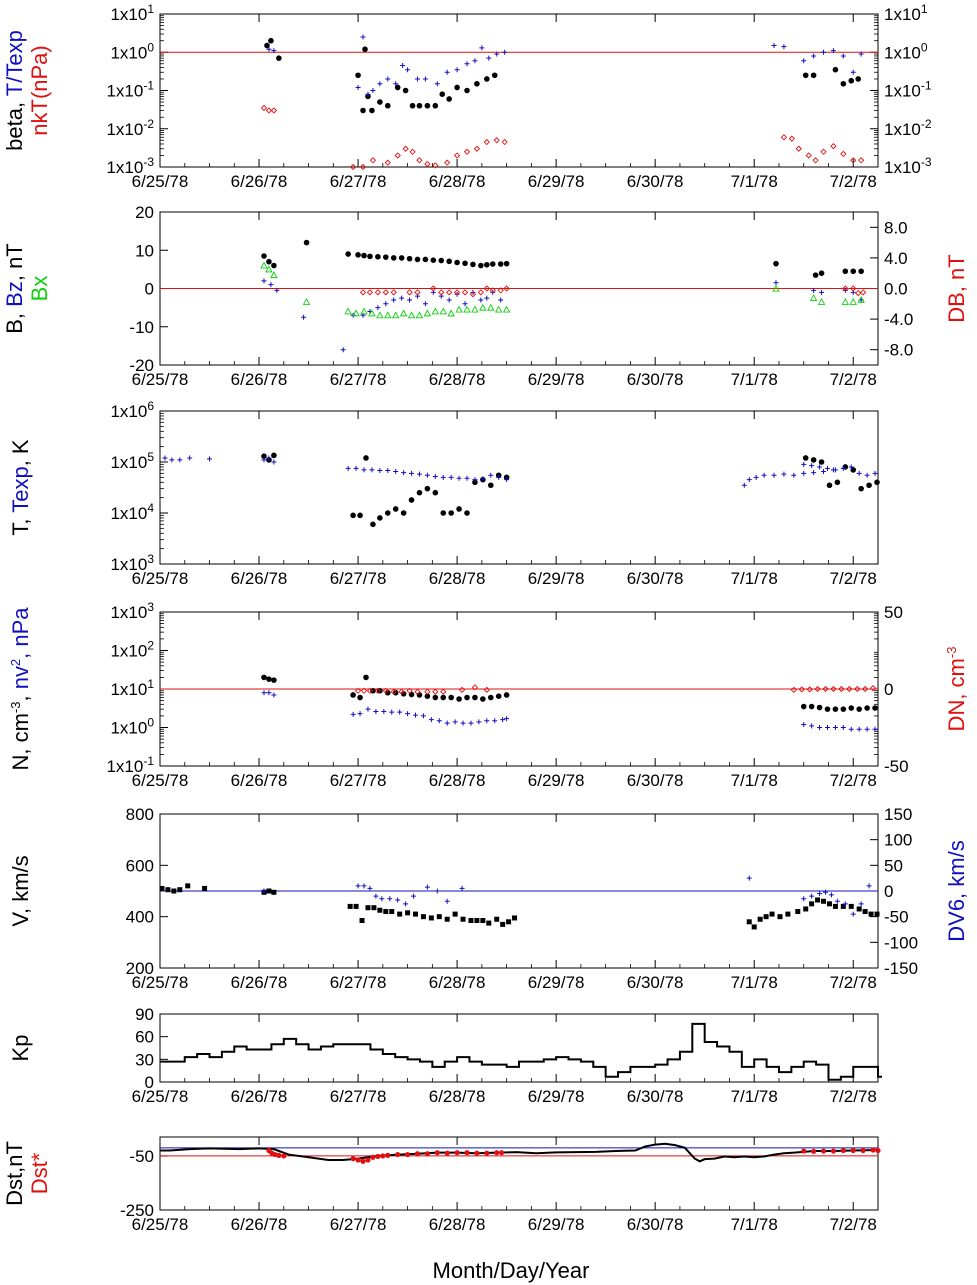  What do you see at coordinates (130, 128) in the screenshot?
I see `y-tick-label: 1x10⁻²` at bounding box center [130, 128].